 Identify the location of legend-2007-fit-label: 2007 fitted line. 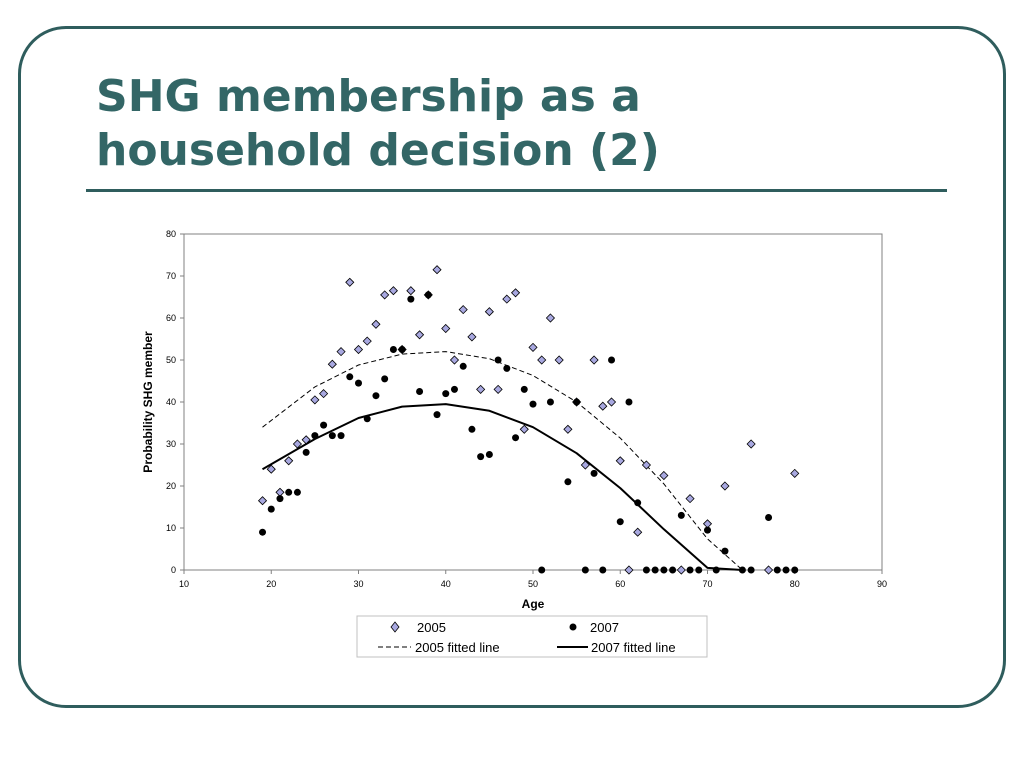
(633, 647).